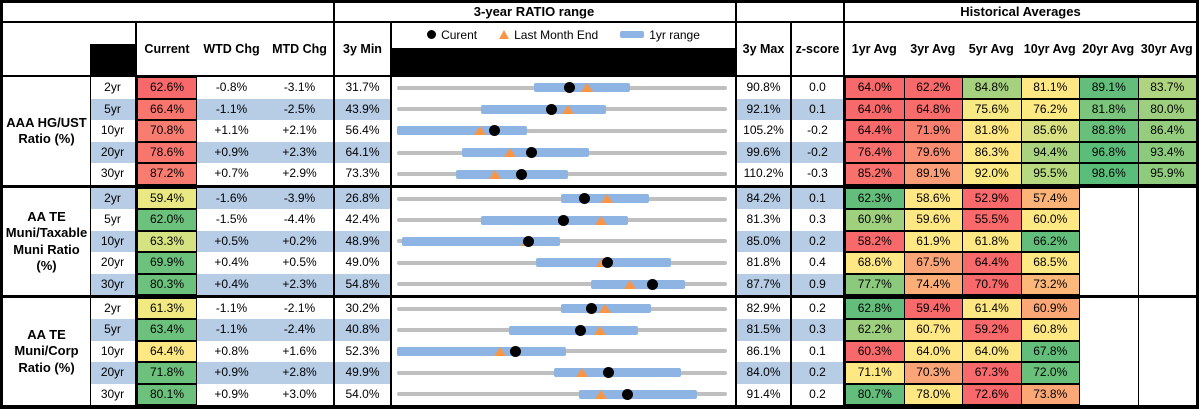 Image resolution: width=1199 pixels, height=409 pixels. What do you see at coordinates (231, 131) in the screenshot?
I see `wtd-chg-cell: +1.1%` at bounding box center [231, 131].